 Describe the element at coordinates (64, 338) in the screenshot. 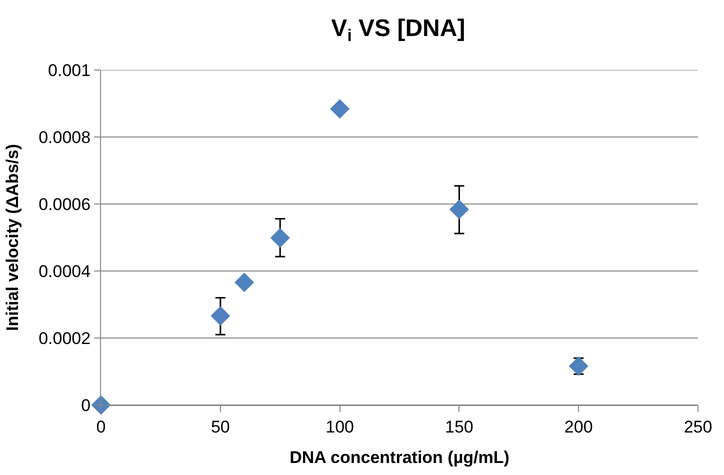

I see `y-tick-label: 0.0002` at that location.